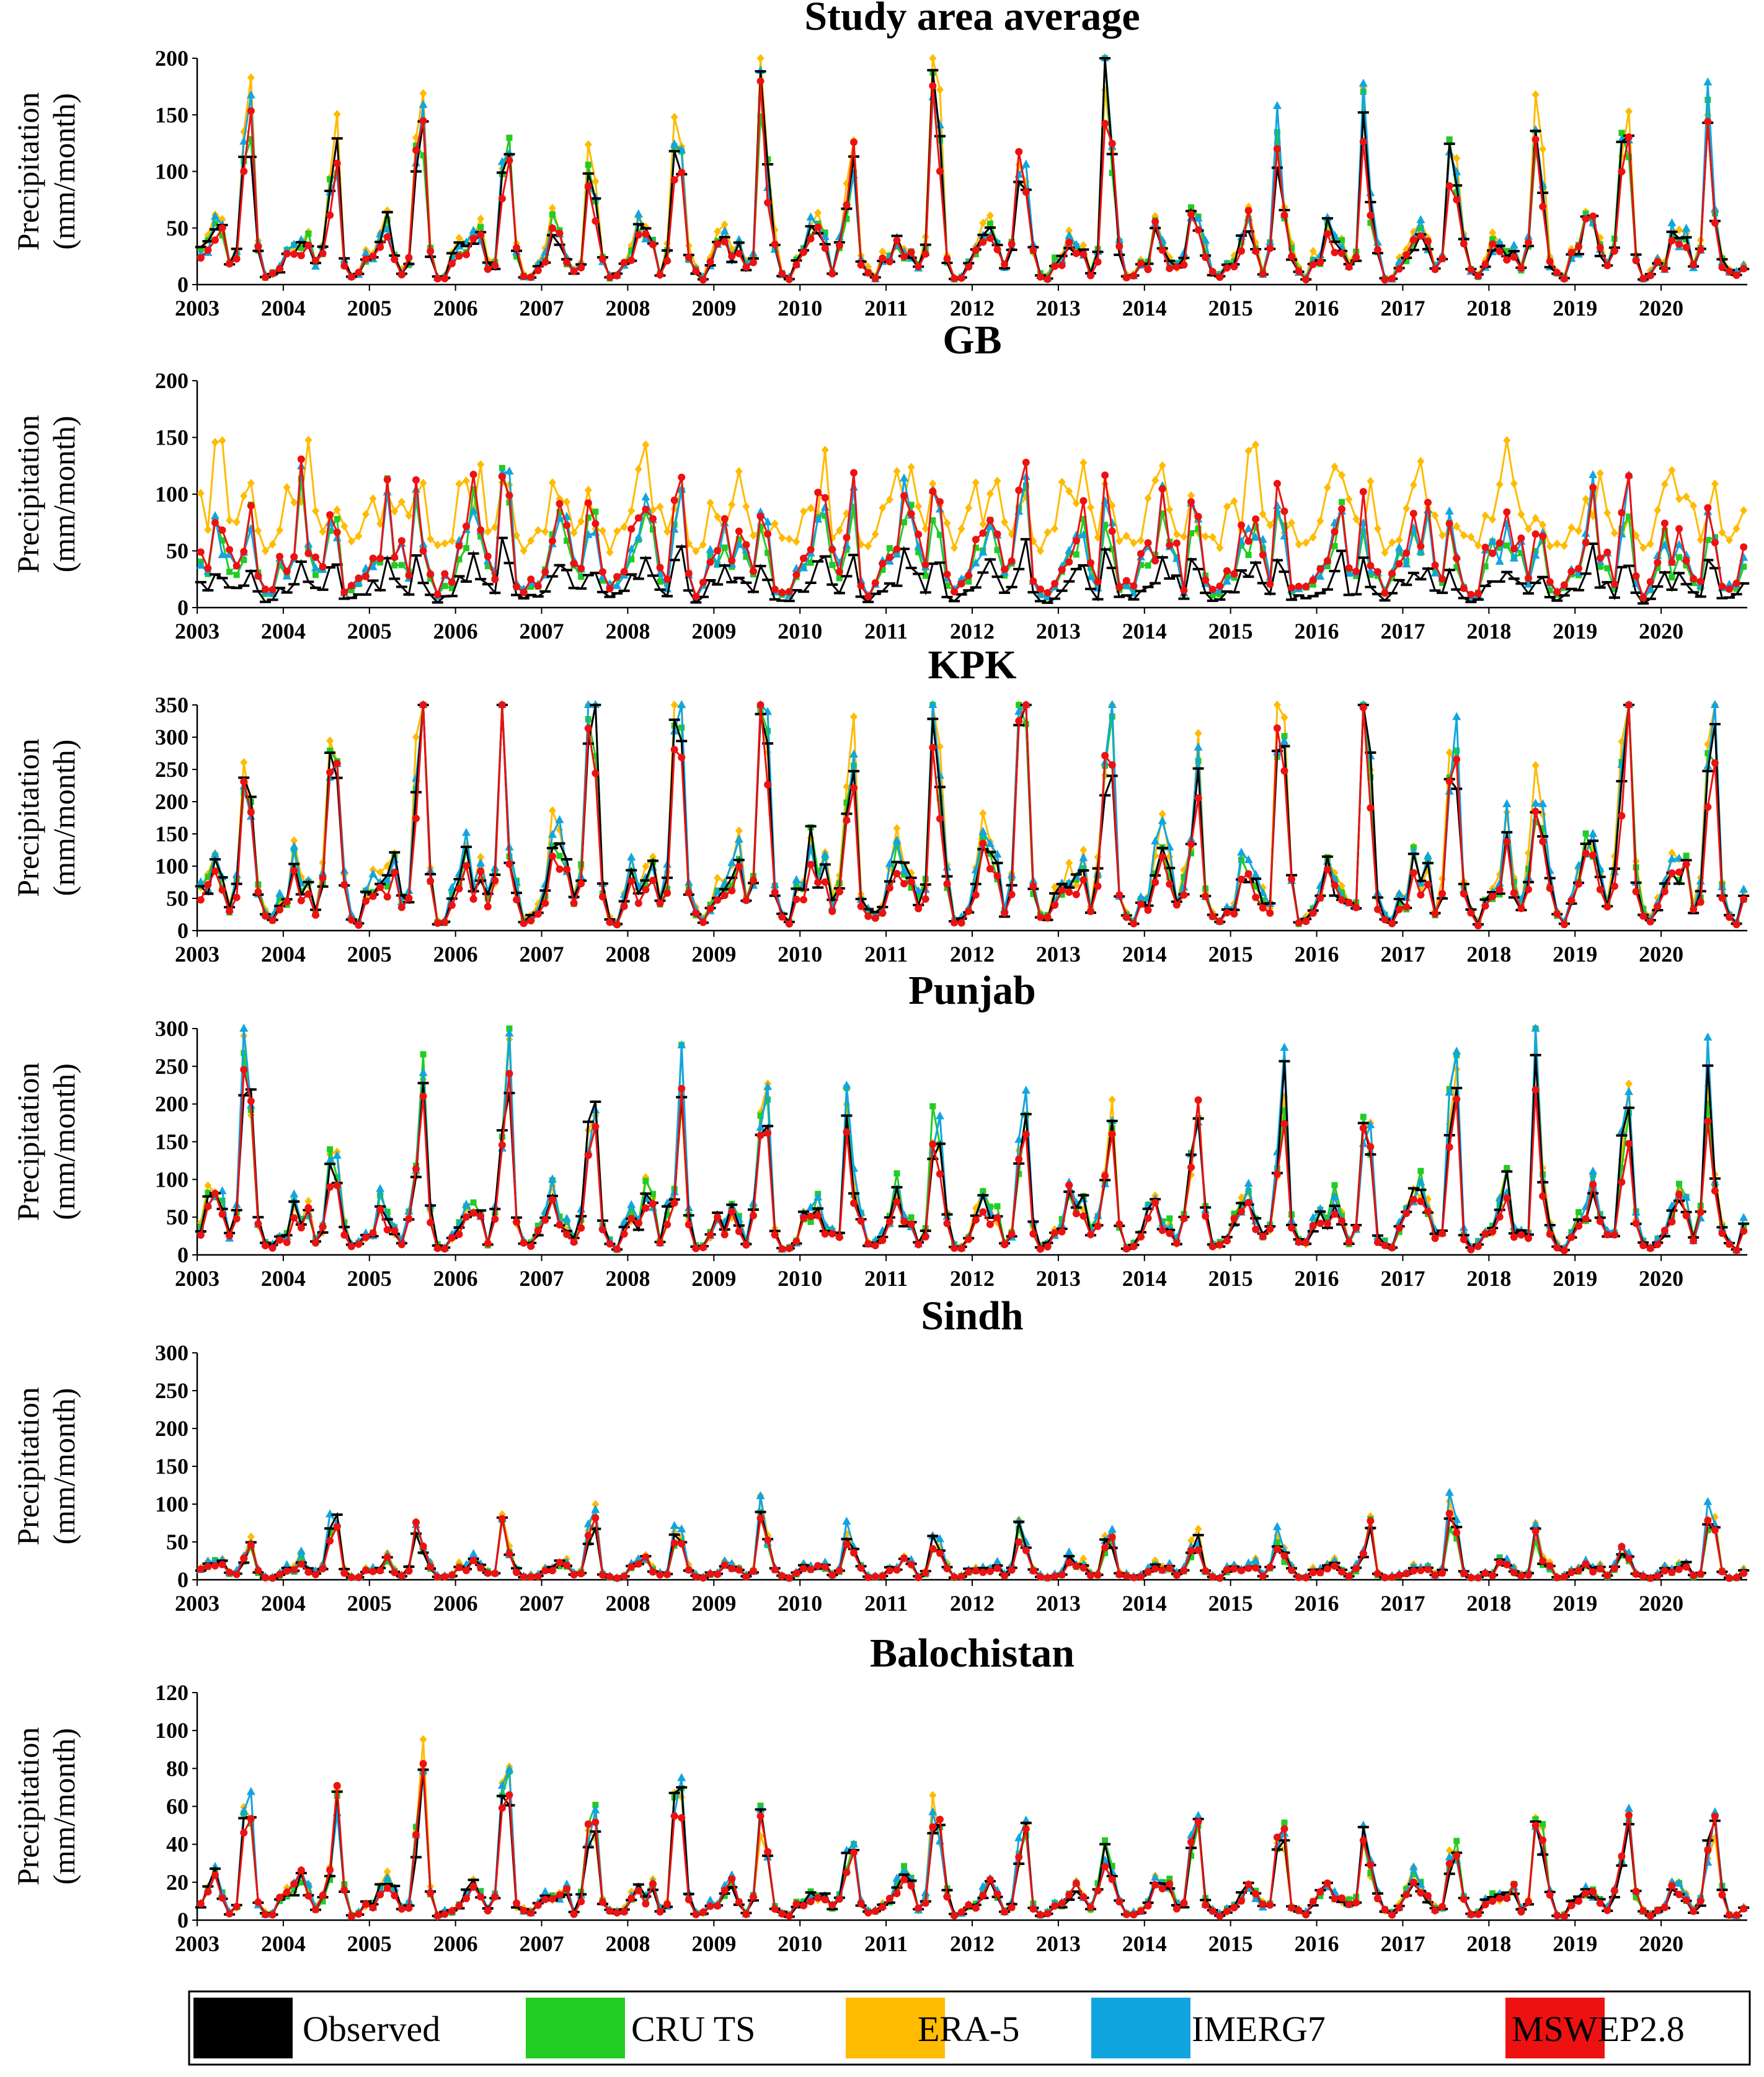  Describe the element at coordinates (177, 228) in the screenshot. I see `y-tick-label: 50` at that location.